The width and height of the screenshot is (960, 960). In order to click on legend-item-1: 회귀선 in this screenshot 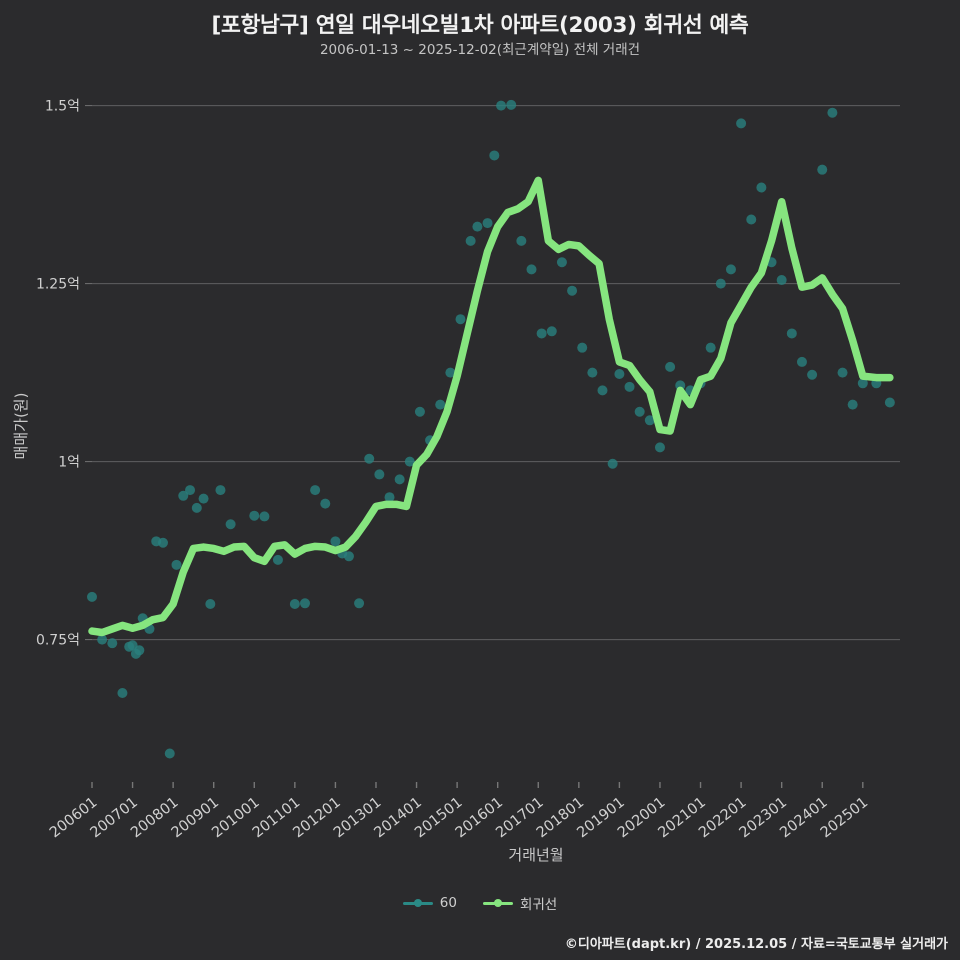, I will do `click(520, 903)`.